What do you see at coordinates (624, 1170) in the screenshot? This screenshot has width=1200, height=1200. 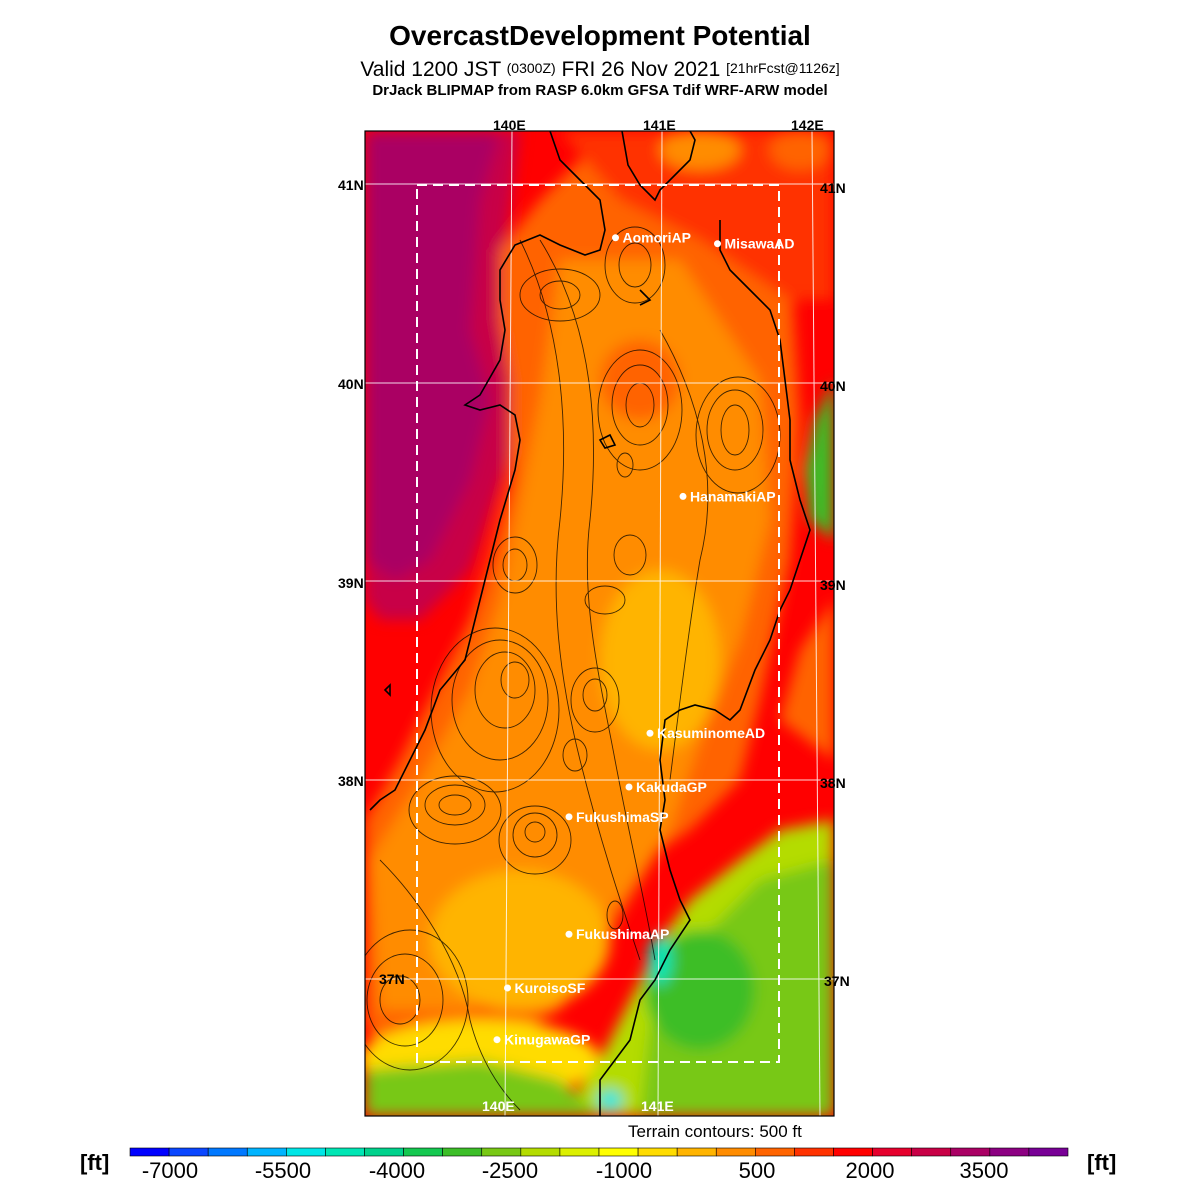 I see `colorbar-label: -1000` at bounding box center [624, 1170].